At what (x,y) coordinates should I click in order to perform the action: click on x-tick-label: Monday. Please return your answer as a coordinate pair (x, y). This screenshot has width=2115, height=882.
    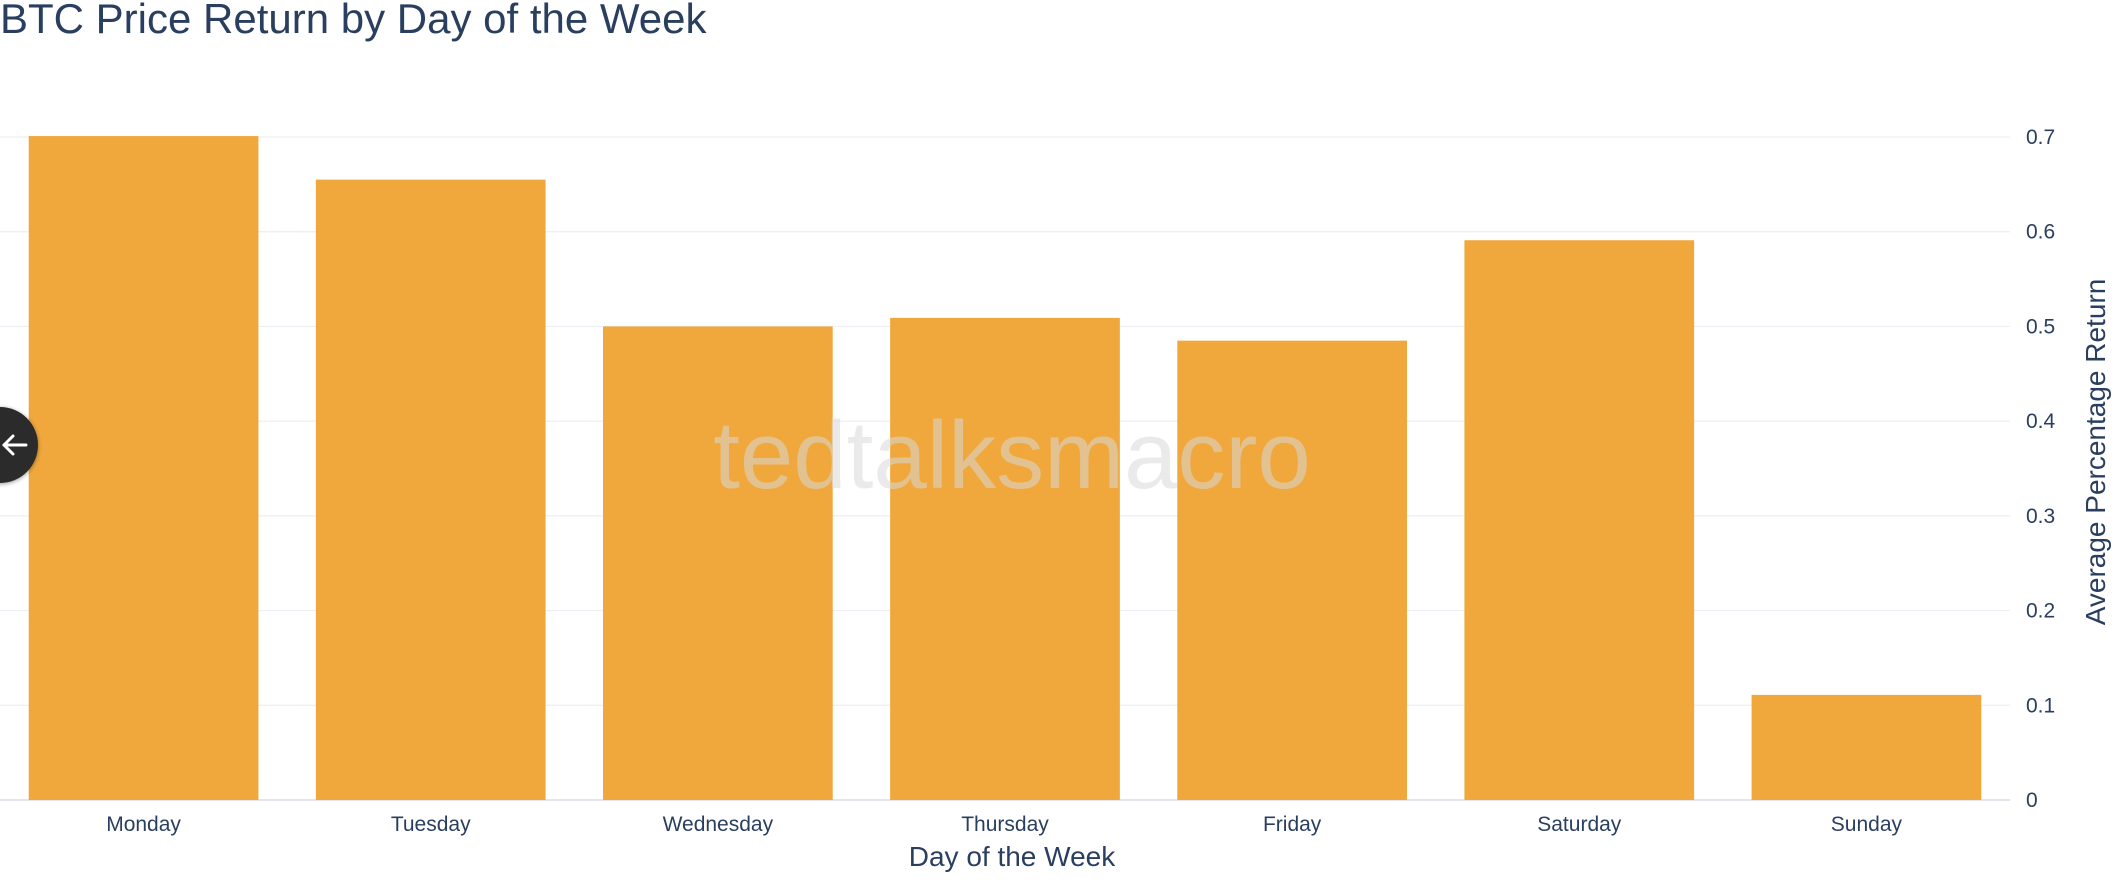
    Looking at the image, I should click on (143, 824).